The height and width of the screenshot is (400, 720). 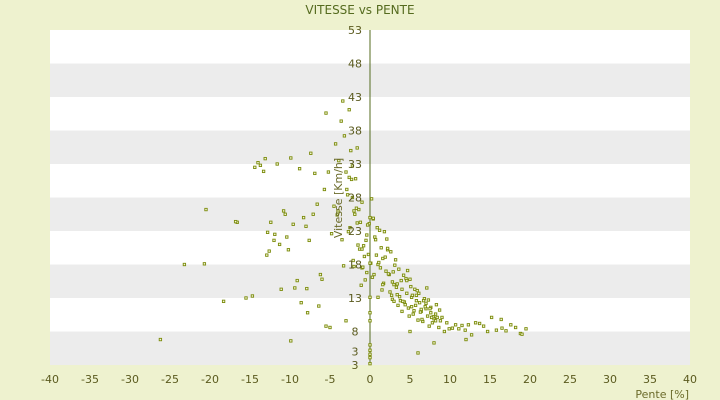 I want to click on x-tick-label: 0, so click(x=370, y=379).